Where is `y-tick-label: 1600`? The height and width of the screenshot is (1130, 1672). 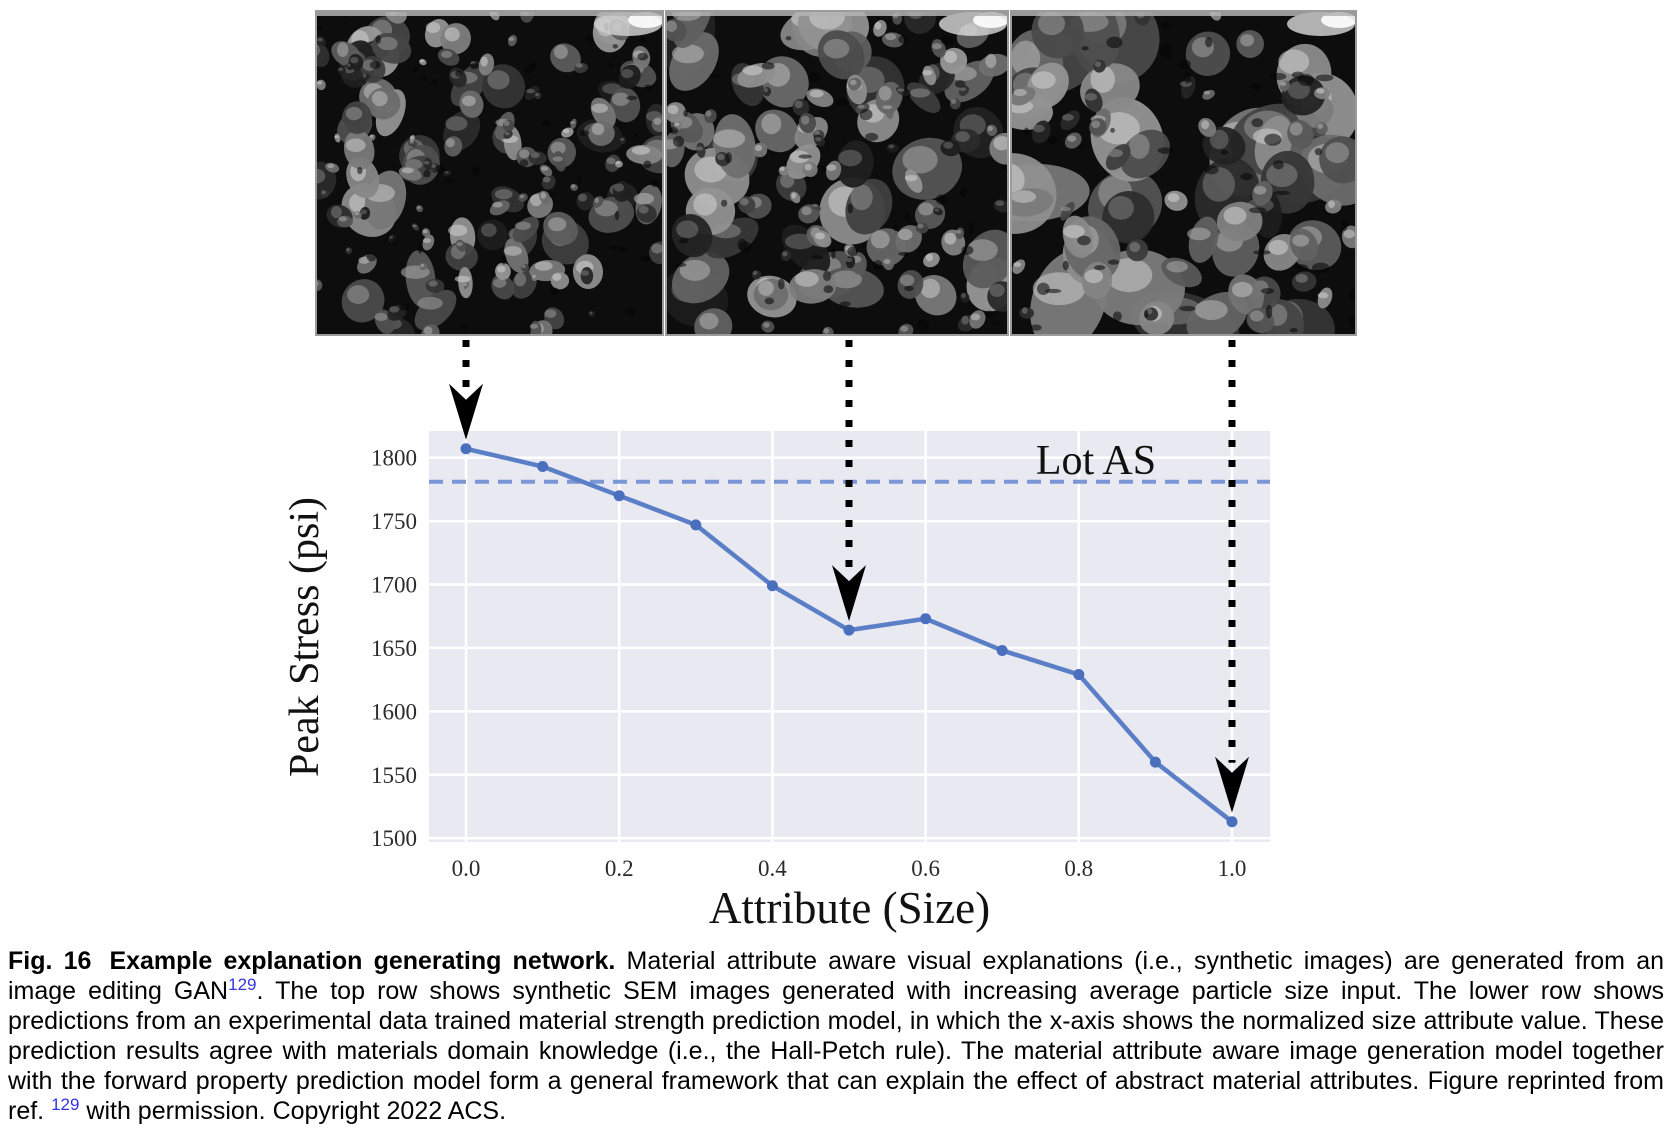 y-tick-label: 1600 is located at coordinates (394, 711).